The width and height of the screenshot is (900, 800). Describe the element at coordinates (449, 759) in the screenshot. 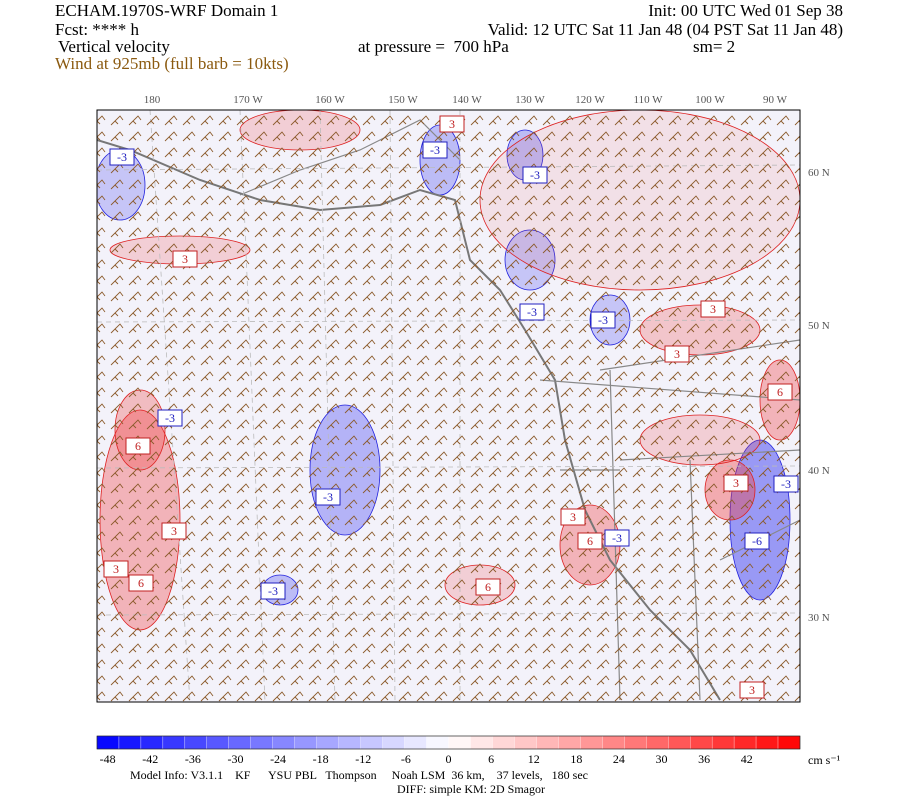

I see `colorbar-label: 0` at that location.